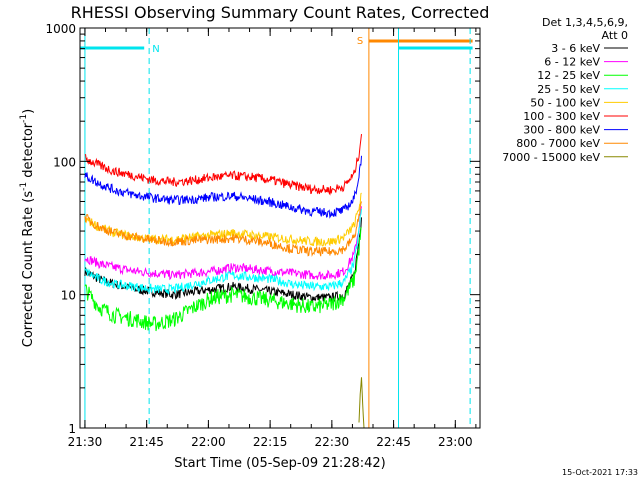 Image resolution: width=640 pixels, height=480 pixels. Describe the element at coordinates (360, 41) in the screenshot. I see `flag-label-S: S` at that location.